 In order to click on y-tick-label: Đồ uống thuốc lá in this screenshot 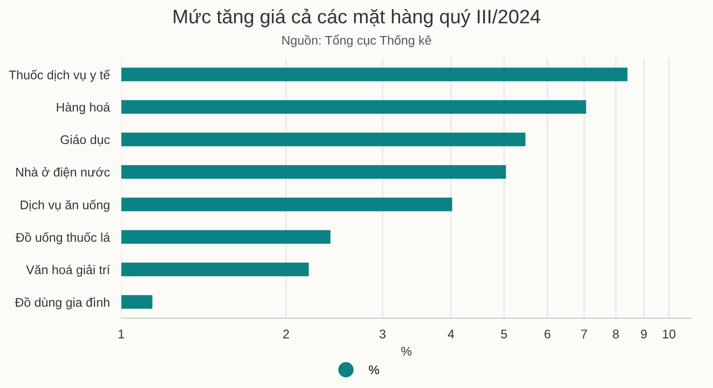, I will do `click(63, 238)`.